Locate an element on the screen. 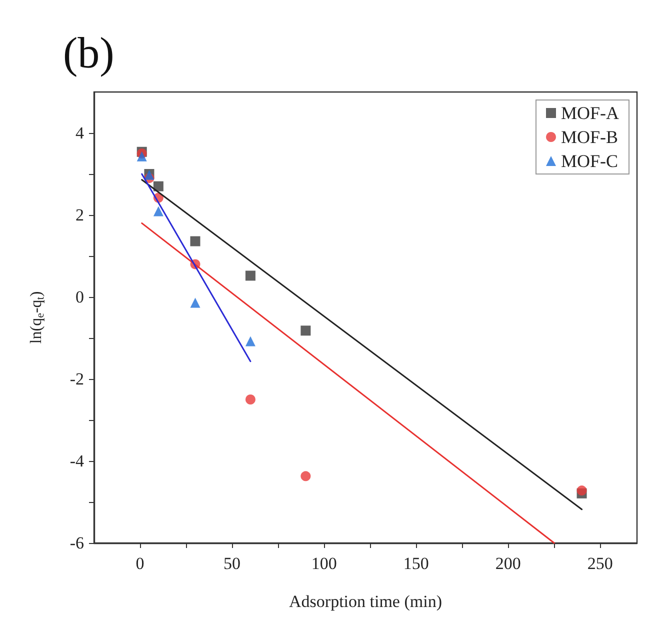 The height and width of the screenshot is (643, 659). y-tick-label: 4 is located at coordinates (80, 133).